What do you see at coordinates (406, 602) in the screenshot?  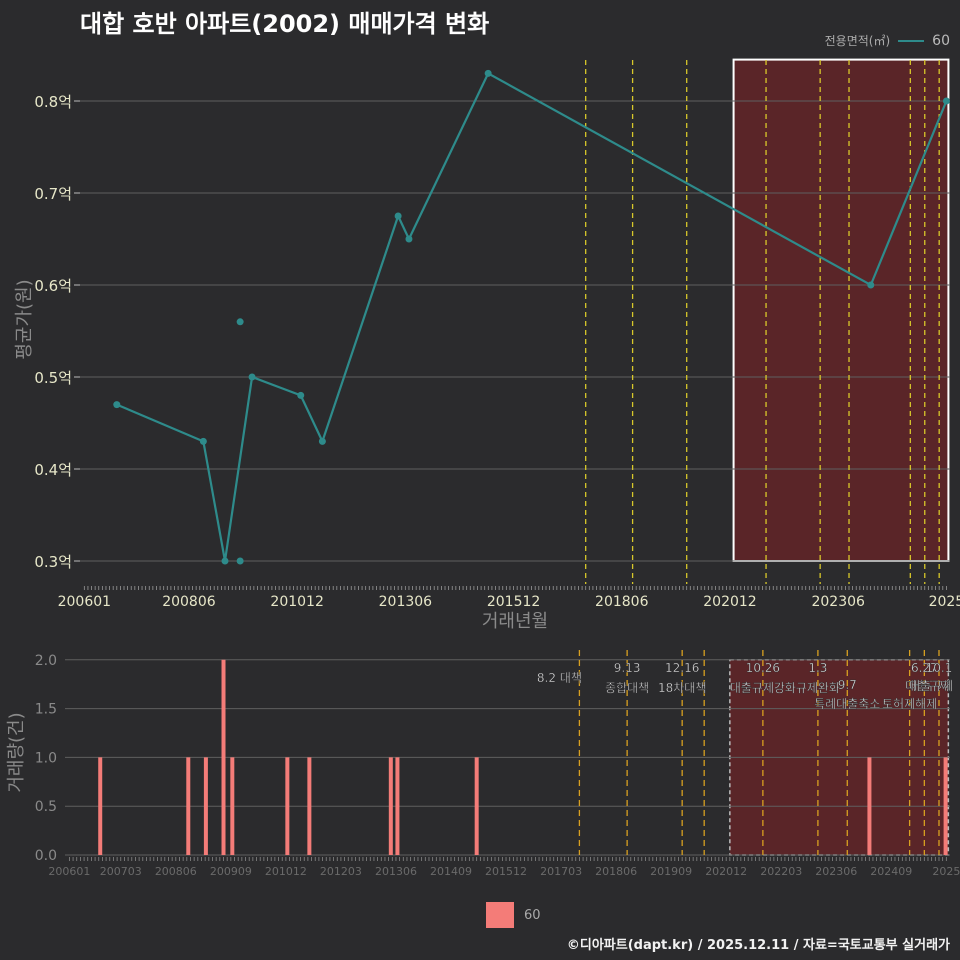 I see `top-x-tick-label: 201306` at bounding box center [406, 602].